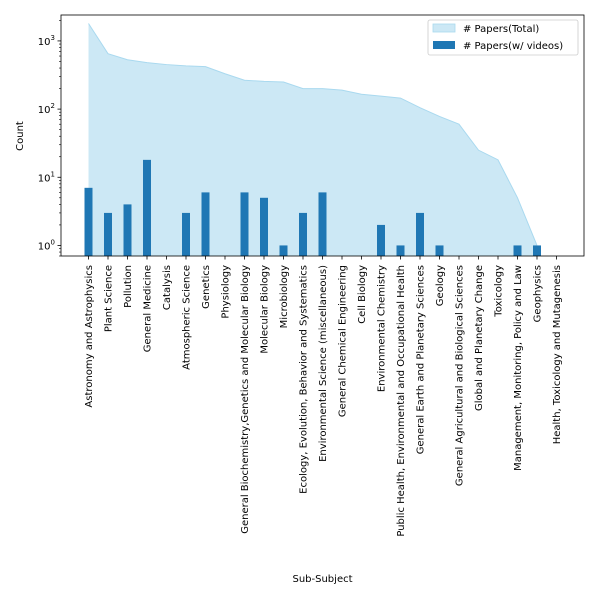 The image size is (600, 600). I want to click on legend: # Papers(Total) # Papers(w/ videos), so click(503, 37).